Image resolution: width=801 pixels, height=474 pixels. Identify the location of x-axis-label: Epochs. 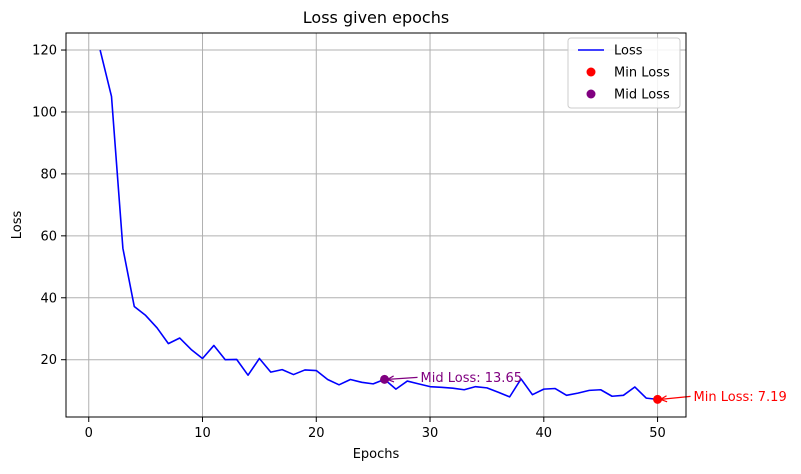
(376, 454).